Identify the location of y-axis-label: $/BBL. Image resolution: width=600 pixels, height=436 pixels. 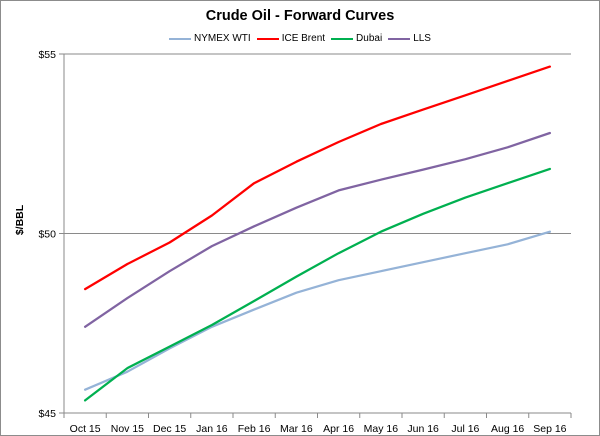
(20, 219).